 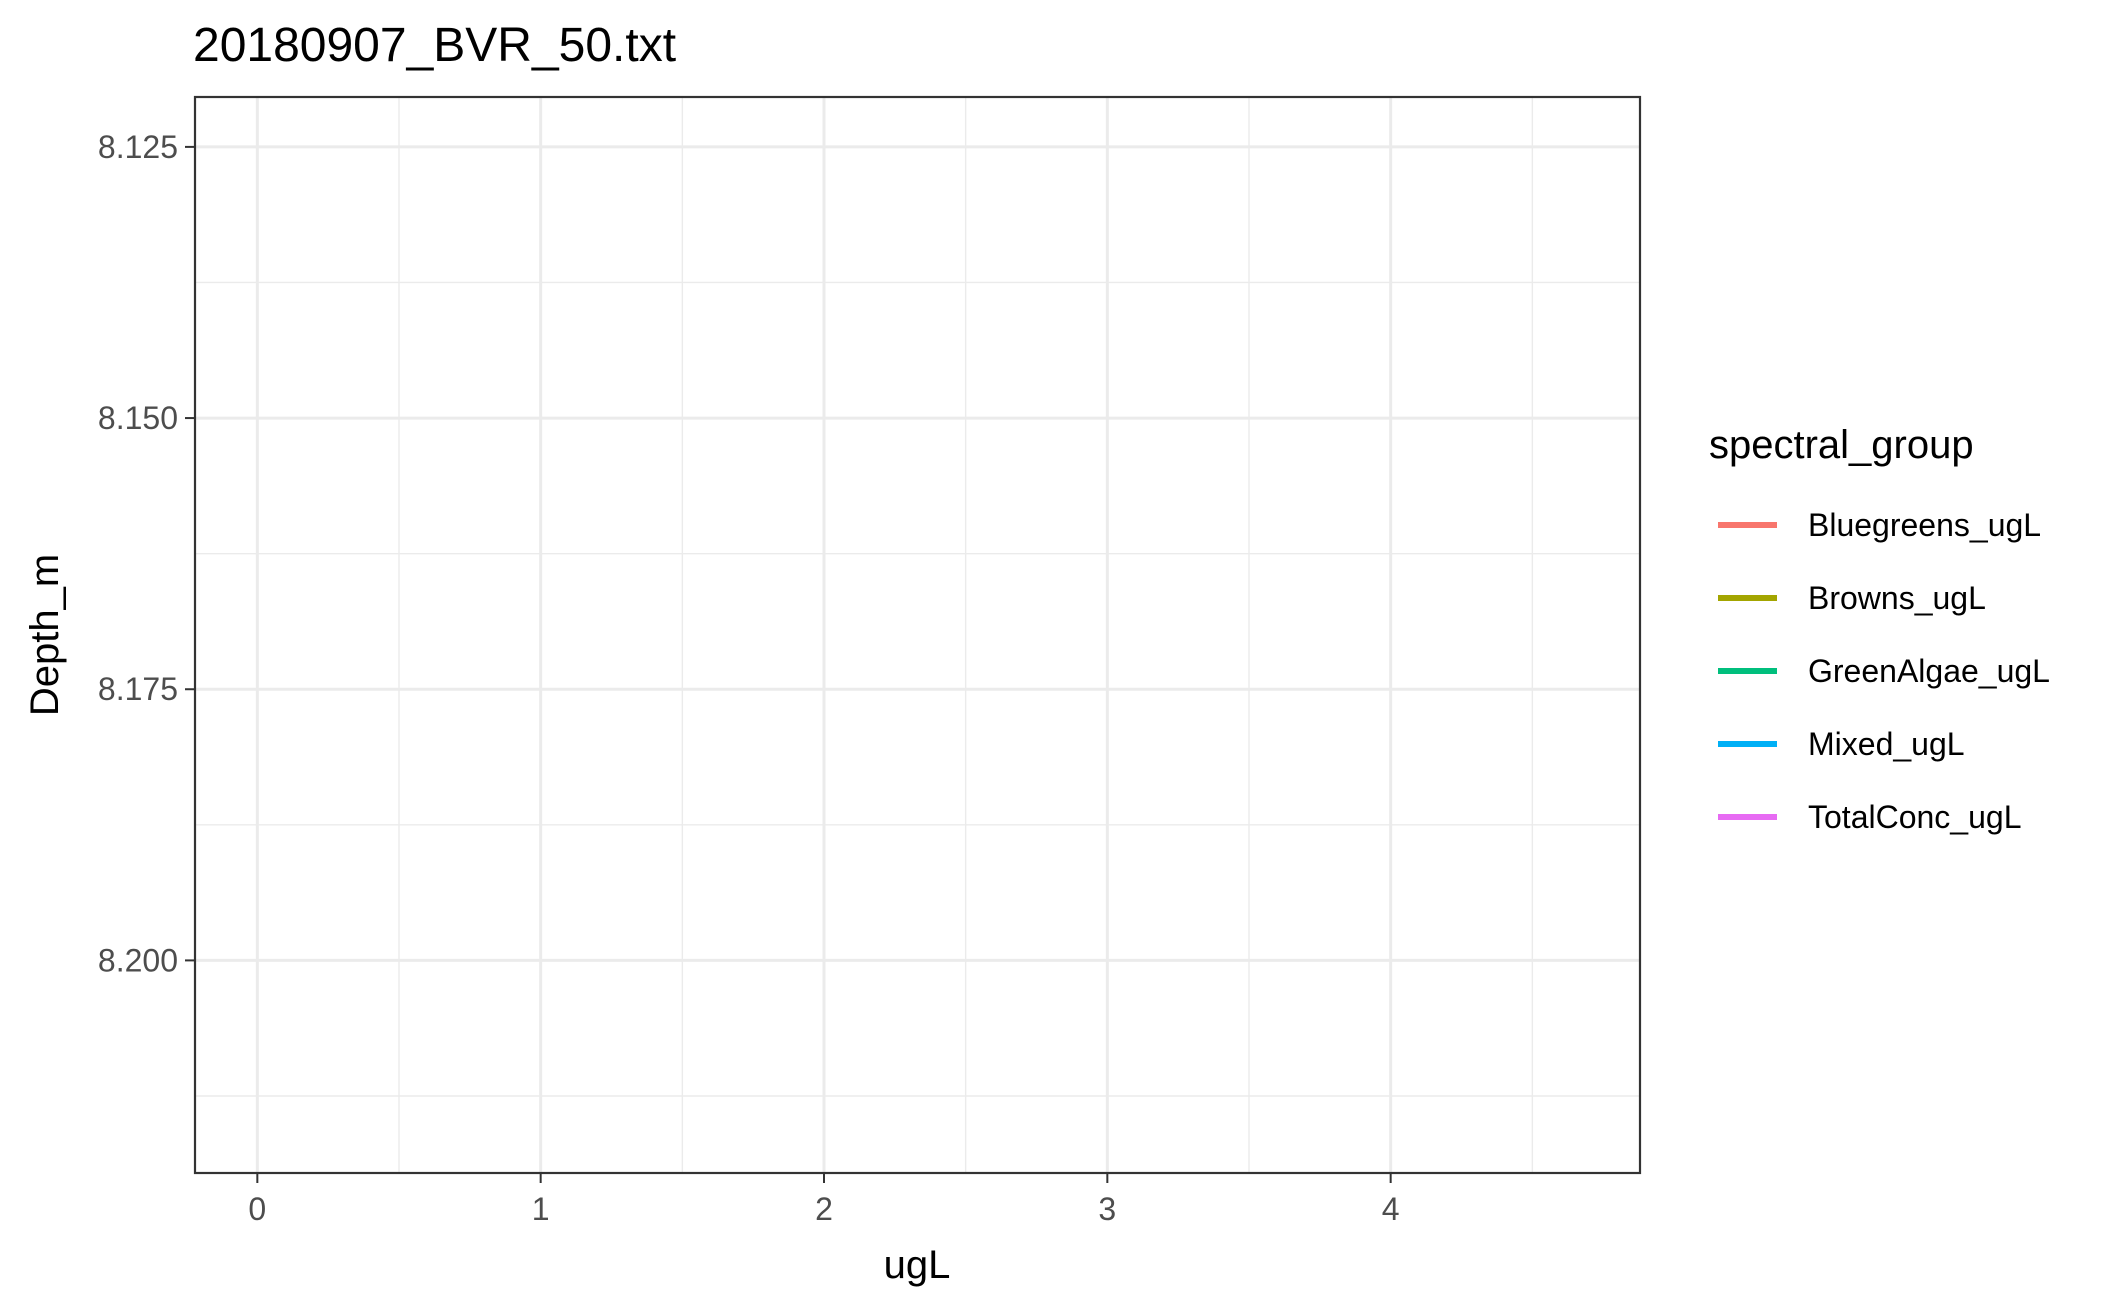 What do you see at coordinates (138, 418) in the screenshot?
I see `y-tick-label: 8.150` at bounding box center [138, 418].